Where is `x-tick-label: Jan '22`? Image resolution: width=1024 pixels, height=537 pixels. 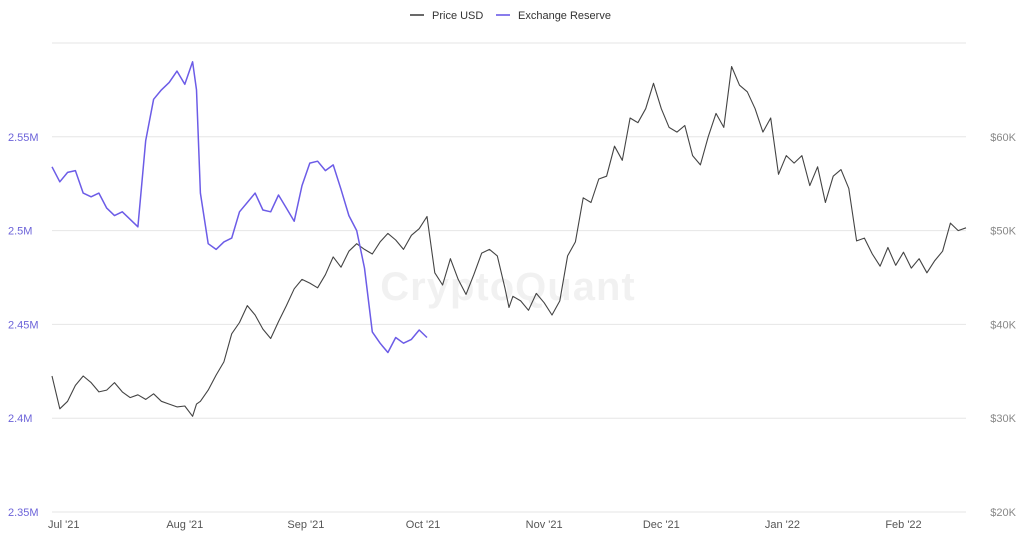 x-tick-label: Jan '22 is located at coordinates (782, 525).